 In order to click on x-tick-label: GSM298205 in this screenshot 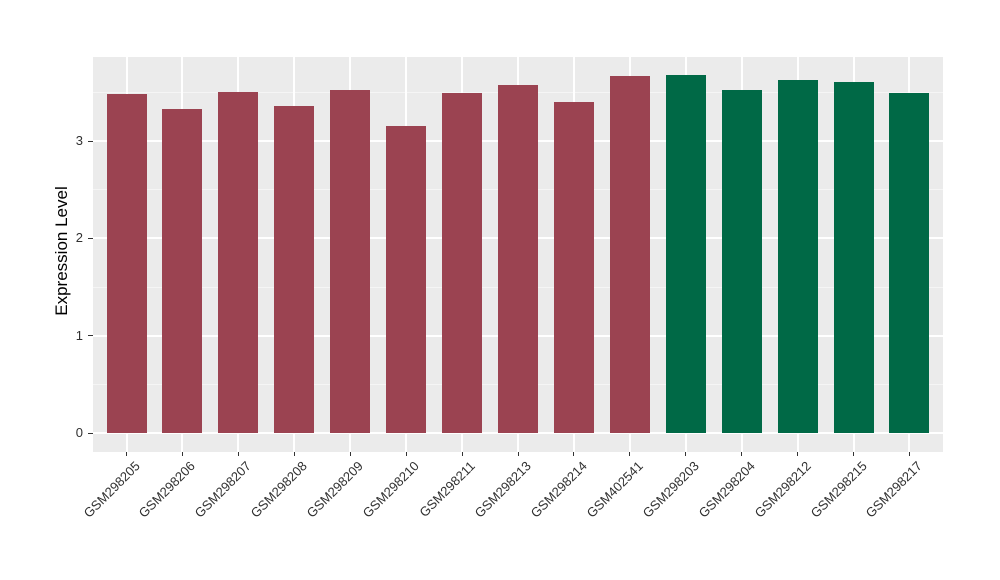, I will do `click(111, 489)`.